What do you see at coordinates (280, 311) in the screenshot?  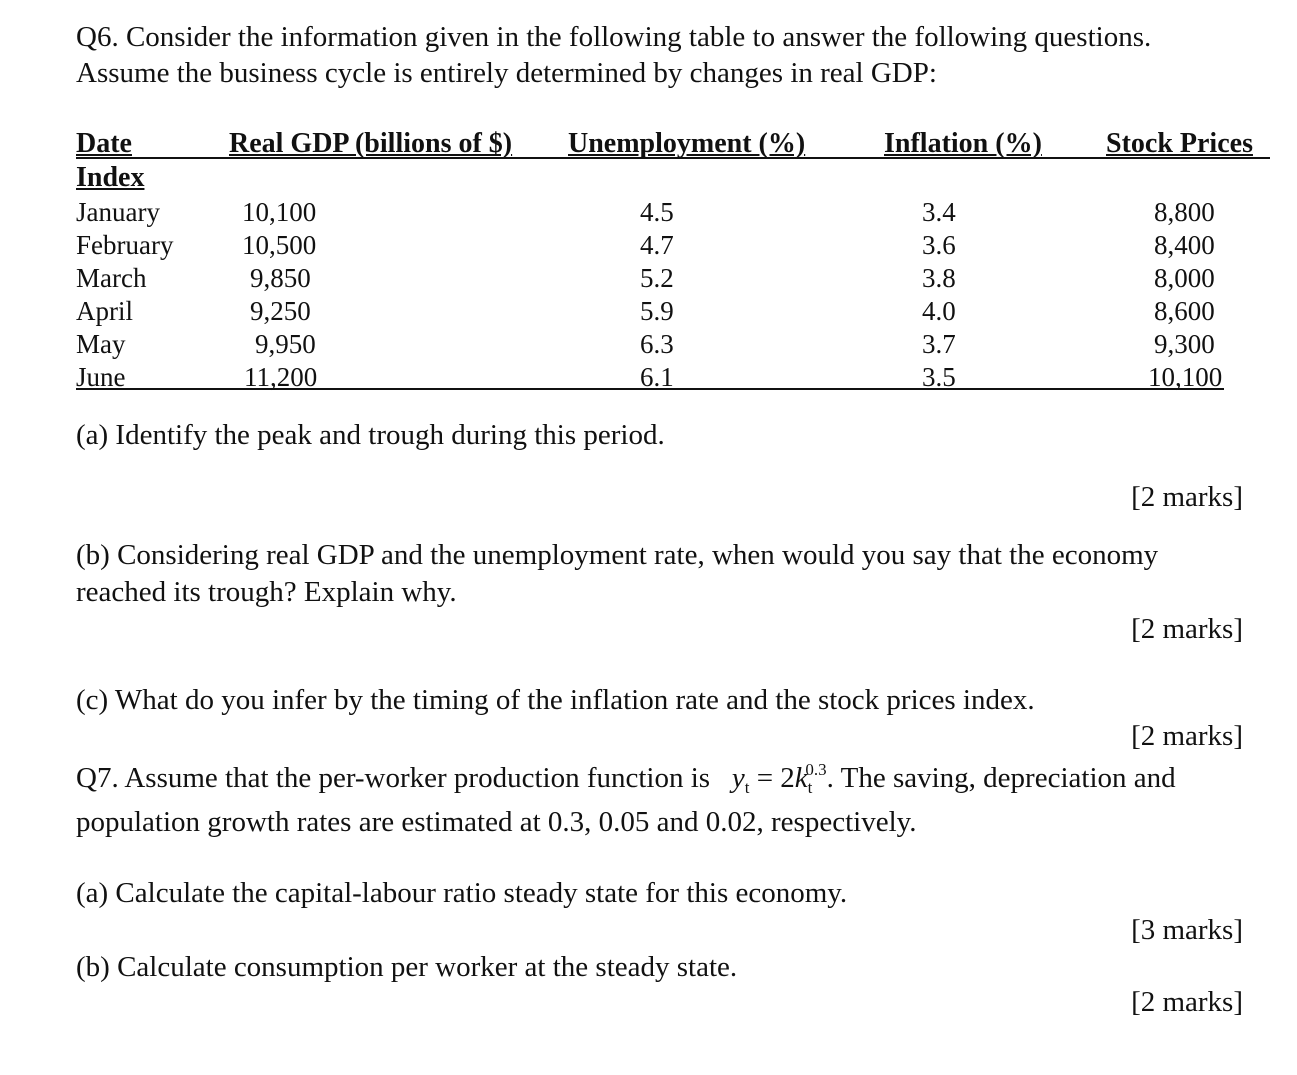 I see `cell-gdp: 9,250` at bounding box center [280, 311].